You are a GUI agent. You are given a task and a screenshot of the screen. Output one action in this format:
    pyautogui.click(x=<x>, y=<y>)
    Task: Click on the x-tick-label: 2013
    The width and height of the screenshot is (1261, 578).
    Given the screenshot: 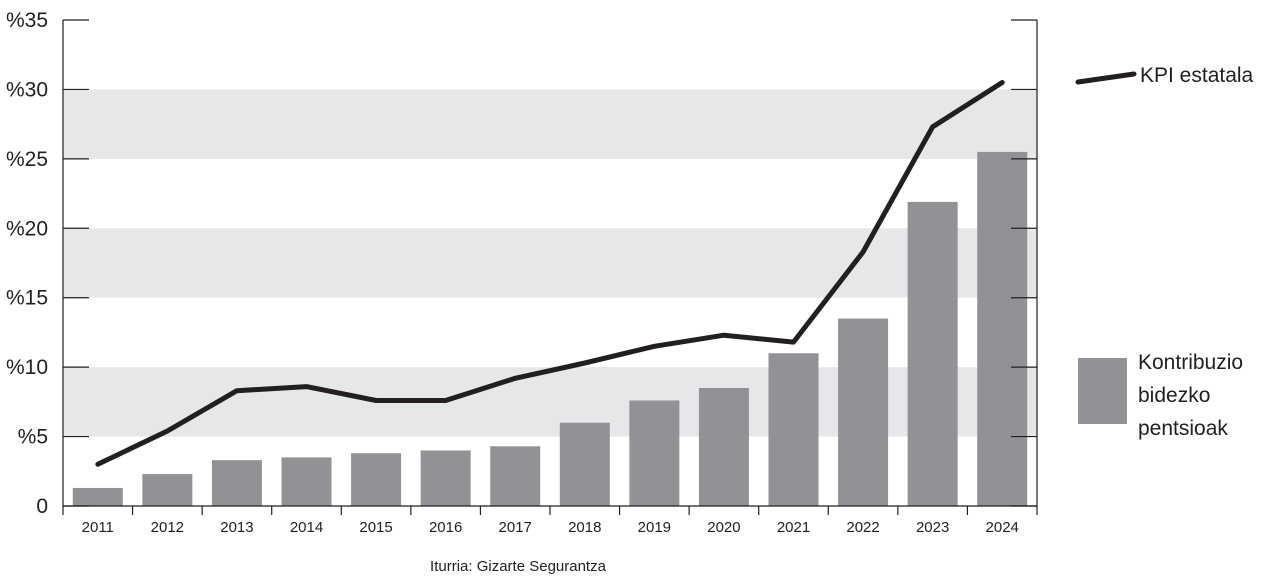 What is the action you would take?
    pyautogui.click(x=236, y=527)
    